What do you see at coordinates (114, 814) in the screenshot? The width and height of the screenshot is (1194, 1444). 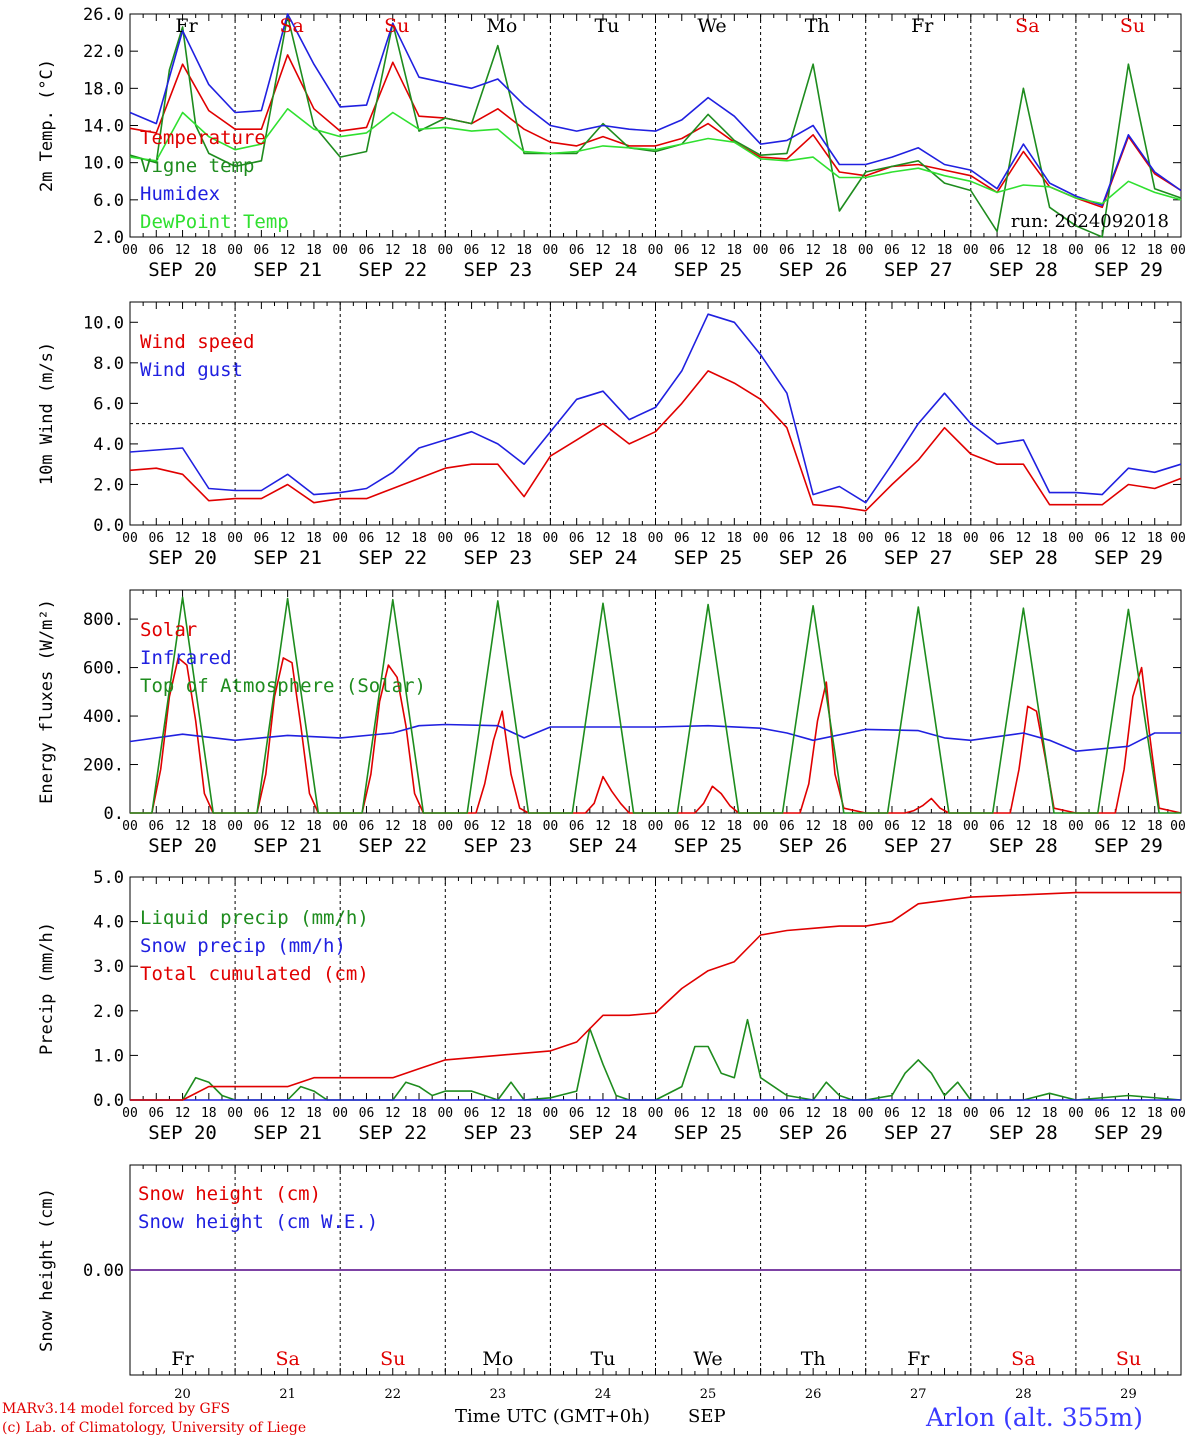 I see `y-tick-label: 0.` at bounding box center [114, 814].